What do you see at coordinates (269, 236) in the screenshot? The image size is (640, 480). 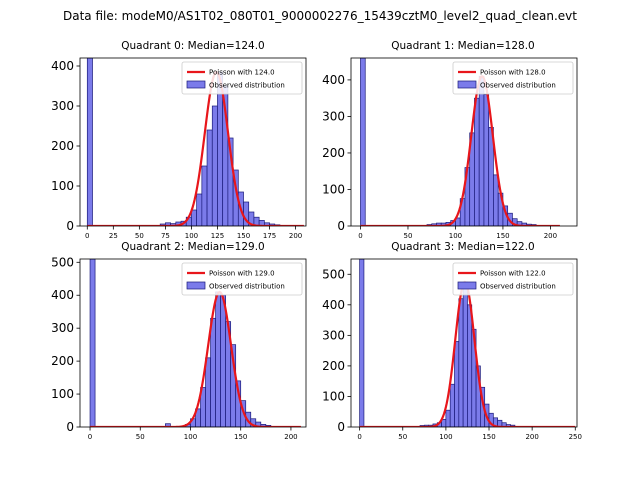 I see `x-tick-label: 175` at bounding box center [269, 236].